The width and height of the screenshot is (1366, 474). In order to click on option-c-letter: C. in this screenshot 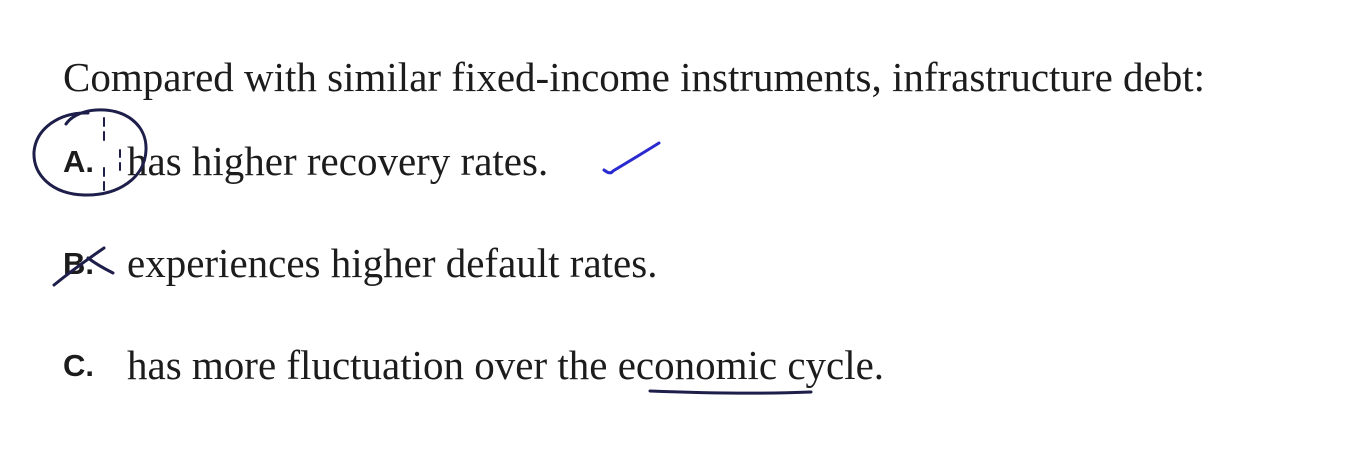, I will do `click(78, 365)`.